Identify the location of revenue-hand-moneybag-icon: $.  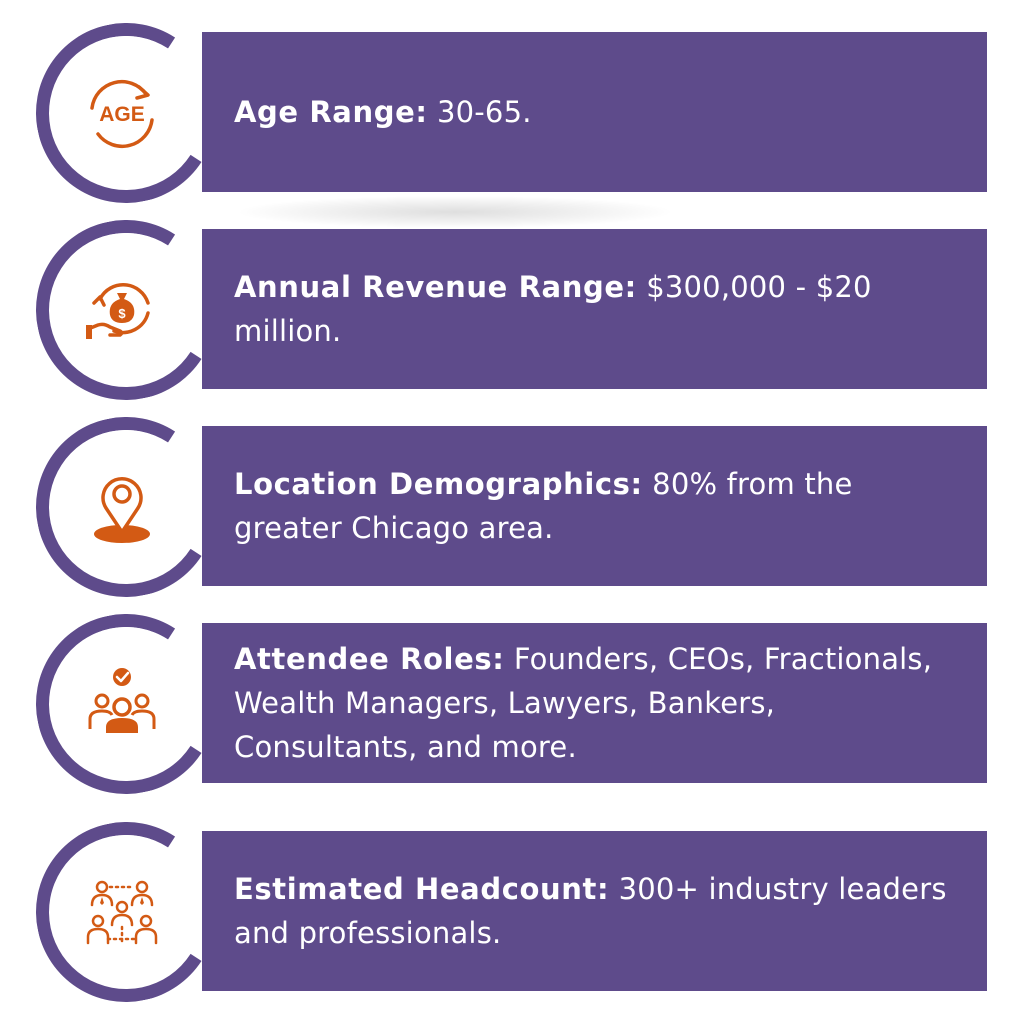
(118, 311).